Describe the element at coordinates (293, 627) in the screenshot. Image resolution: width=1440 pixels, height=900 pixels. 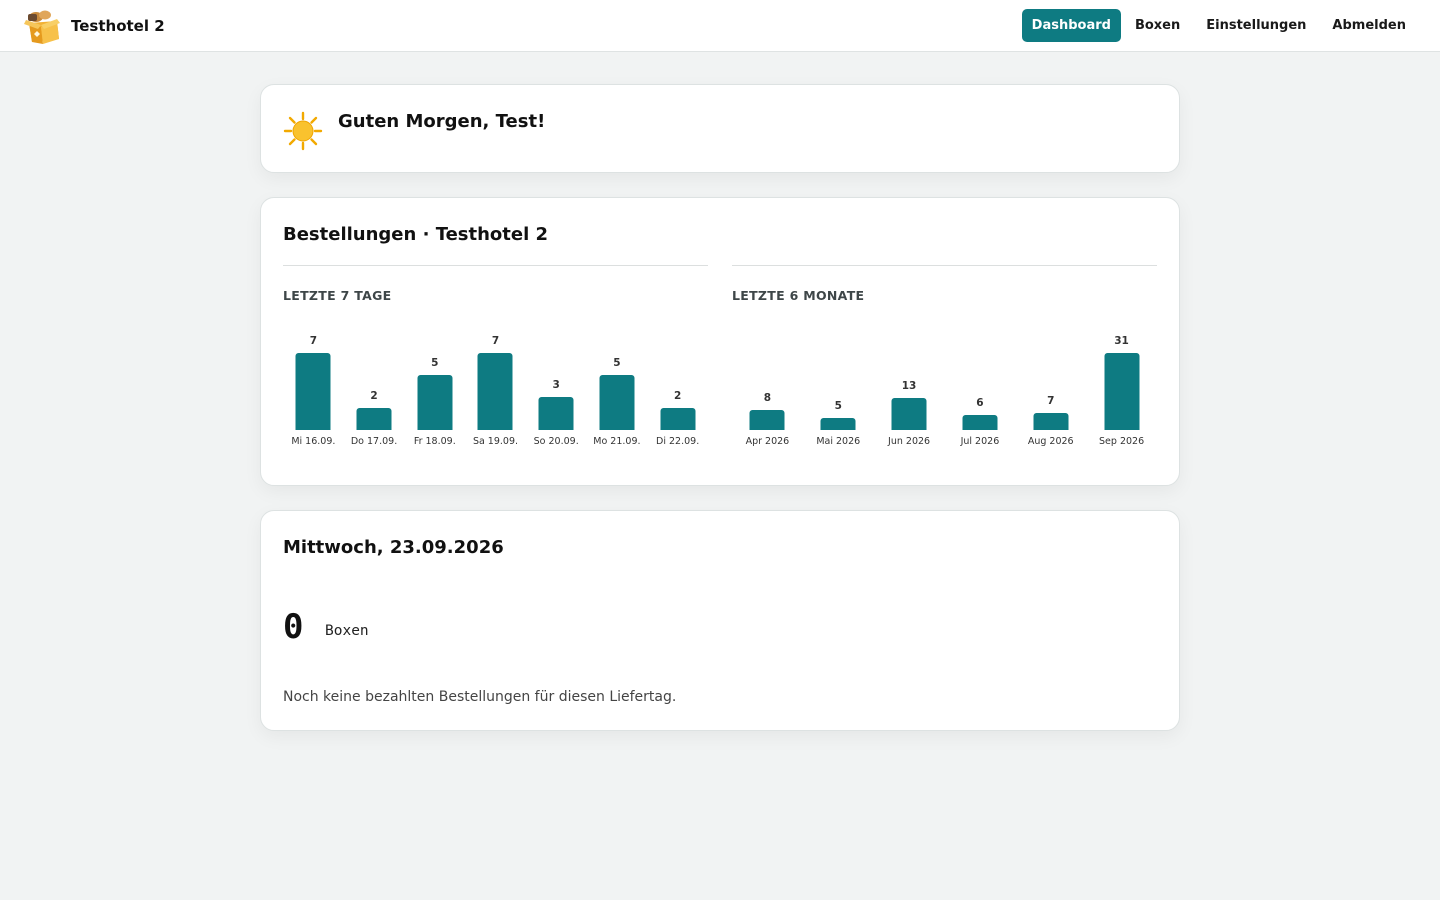
I see `box-count: 0` at that location.